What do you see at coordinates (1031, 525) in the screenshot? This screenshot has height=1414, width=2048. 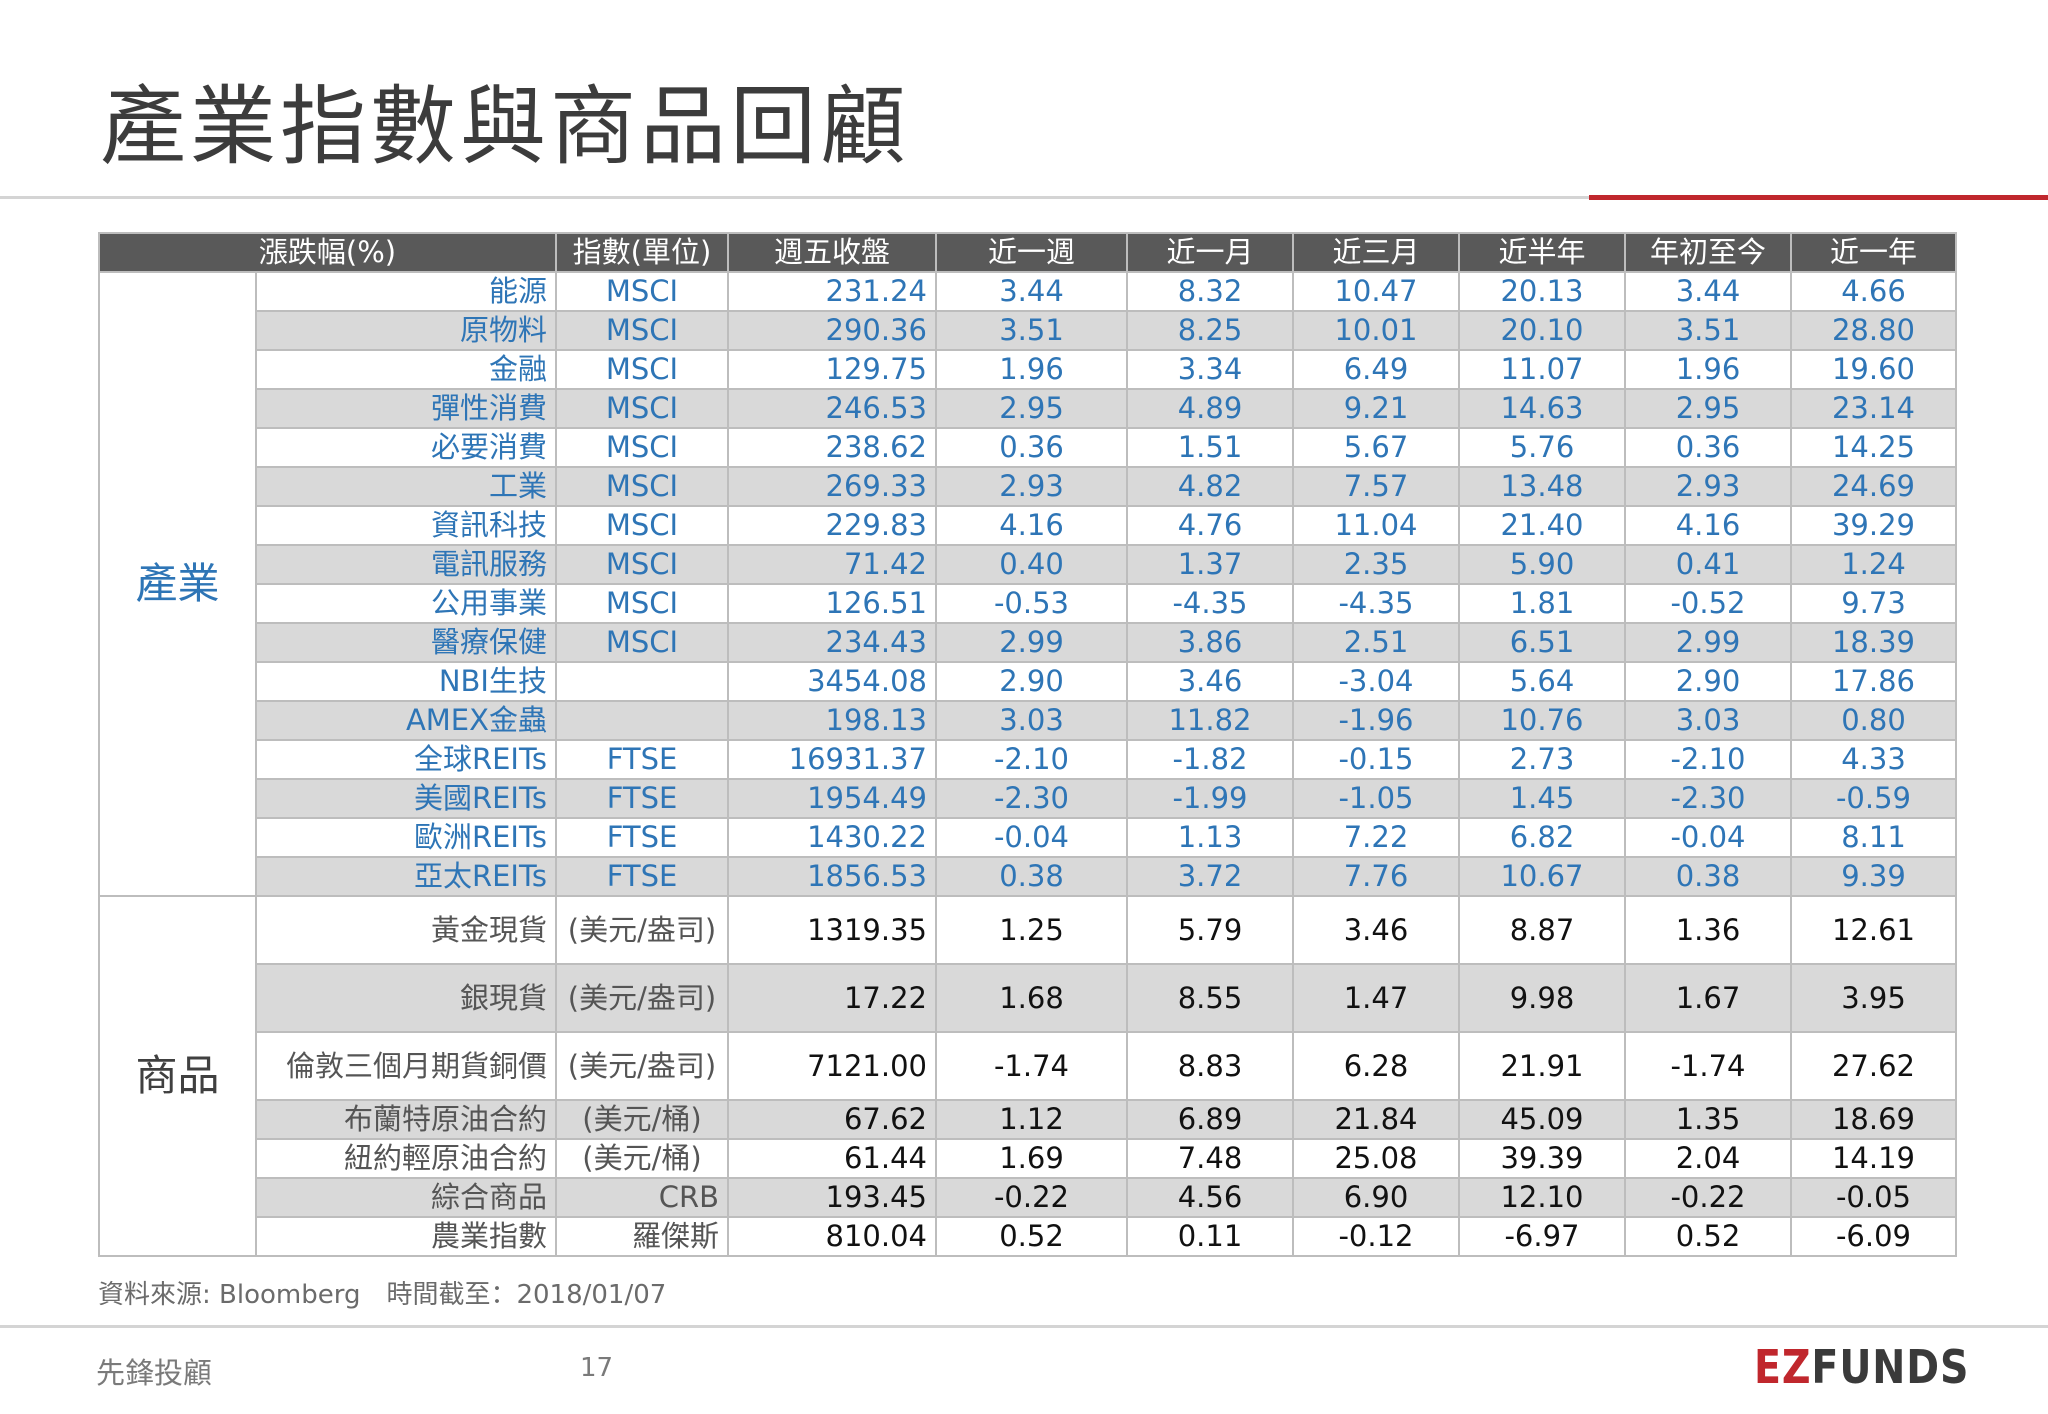 I see `cell-w1: 4.16` at bounding box center [1031, 525].